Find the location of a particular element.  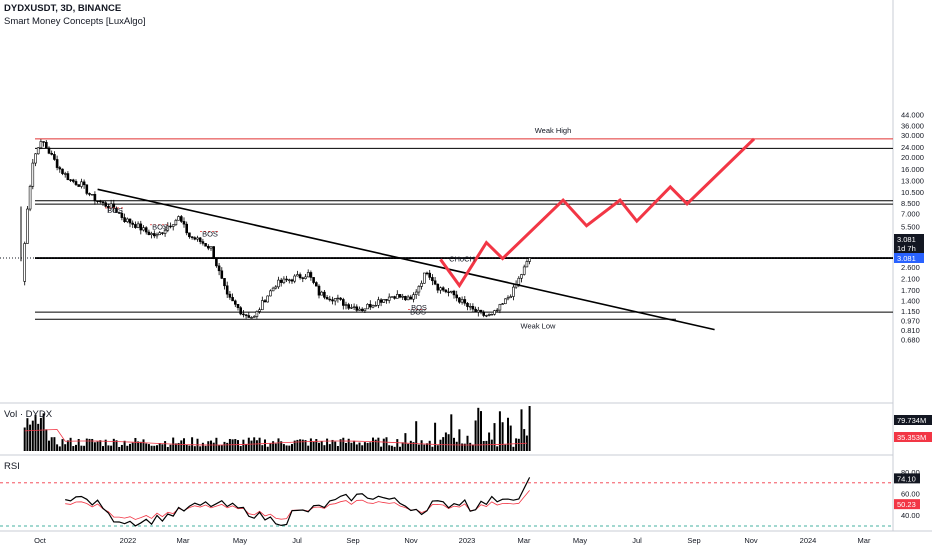

time-tick-label: Jul is located at coordinates (297, 540).